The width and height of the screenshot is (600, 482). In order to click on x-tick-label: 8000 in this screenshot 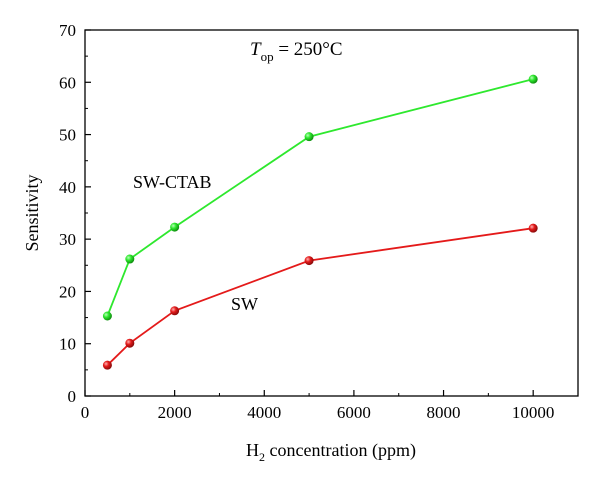, I will do `click(444, 412)`.